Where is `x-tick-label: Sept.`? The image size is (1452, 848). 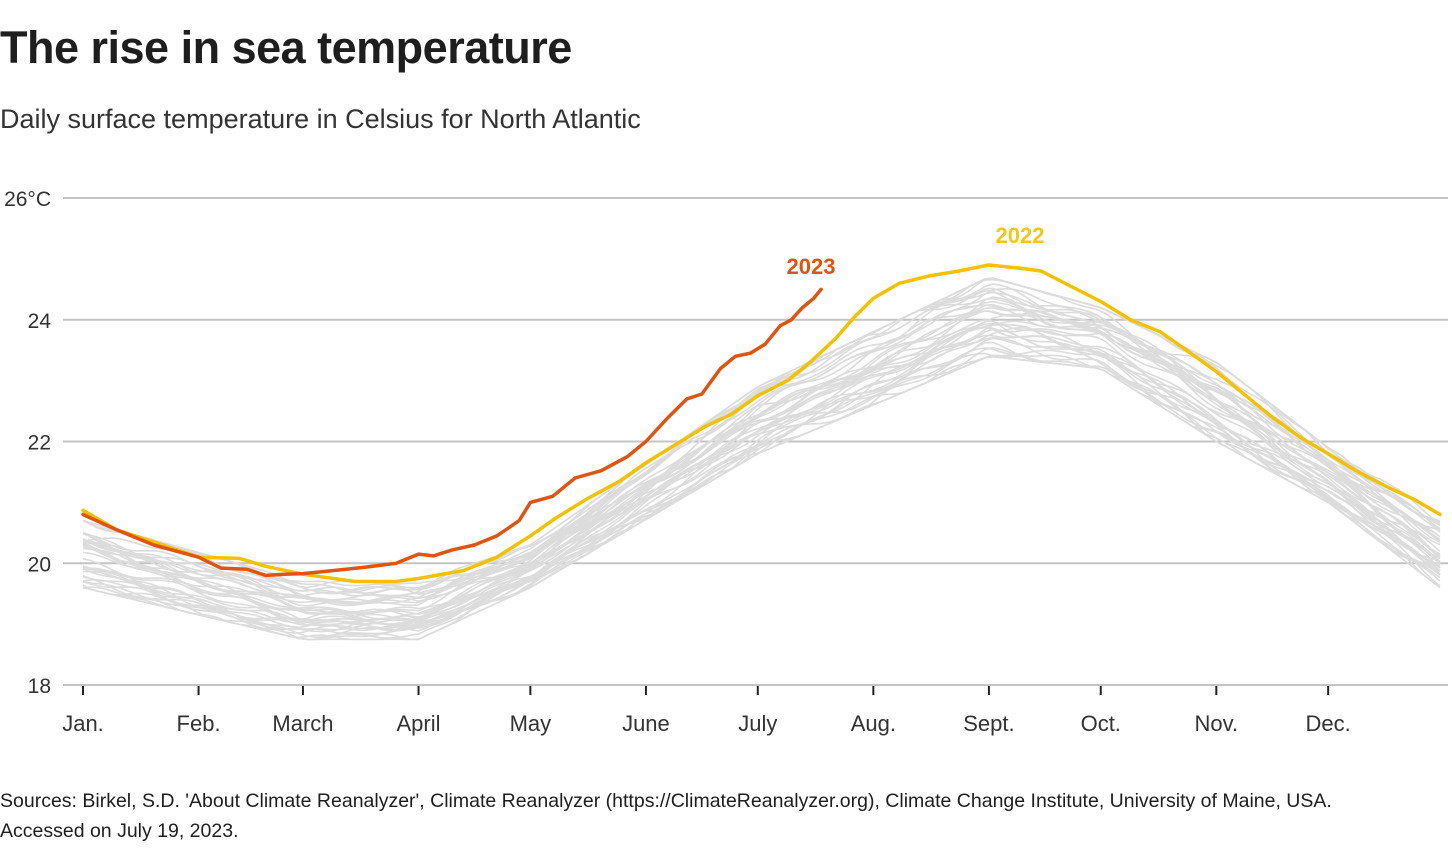 x-tick-label: Sept. is located at coordinates (988, 723).